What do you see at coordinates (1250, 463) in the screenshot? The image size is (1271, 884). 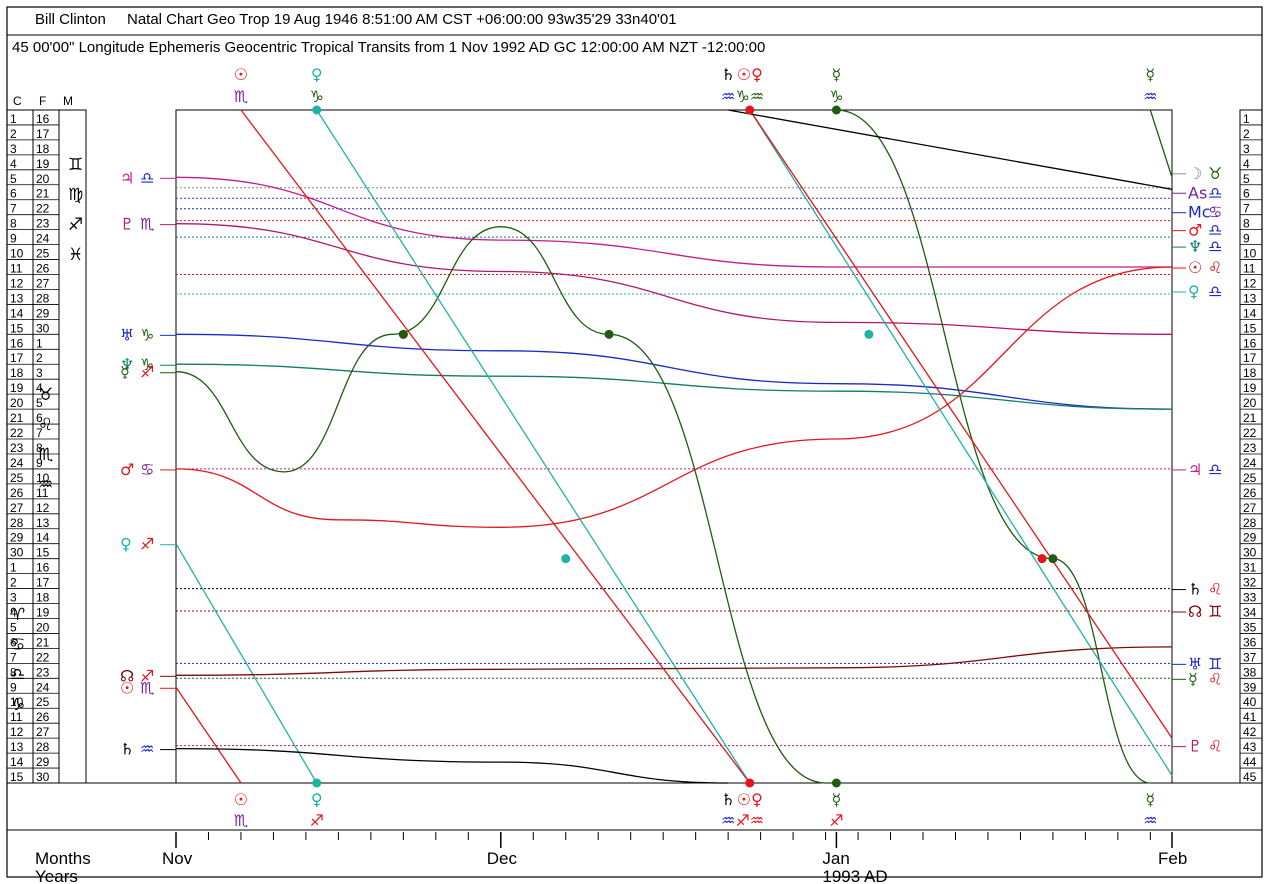 I see `right-scale-label: 24` at bounding box center [1250, 463].